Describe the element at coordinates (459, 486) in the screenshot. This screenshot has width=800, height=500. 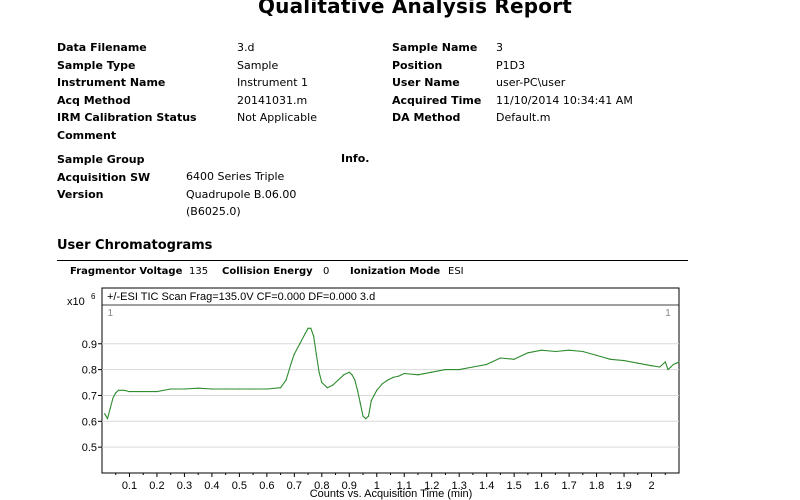
I see `x-tick-label: 1.3` at that location.